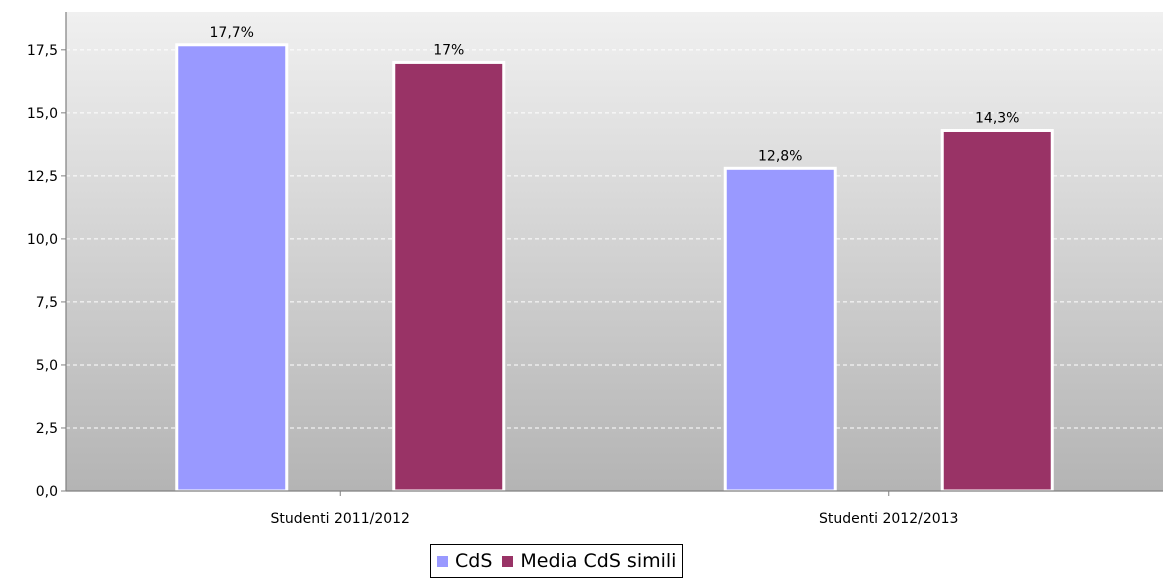 This screenshot has width=1167, height=583. Describe the element at coordinates (442, 561) in the screenshot. I see `legend-swatch-cds` at that location.